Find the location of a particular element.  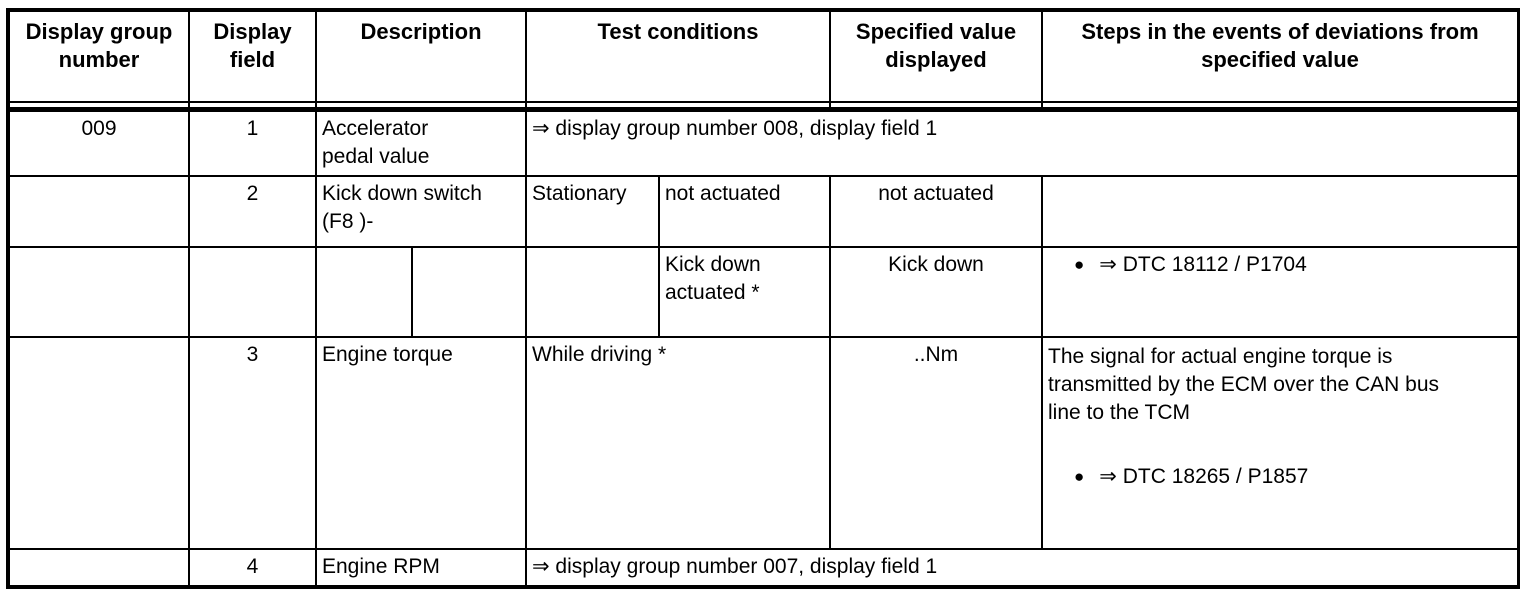

dtc-reference-text: ⇒ DTC 18265 / P1857 is located at coordinates (1204, 476).